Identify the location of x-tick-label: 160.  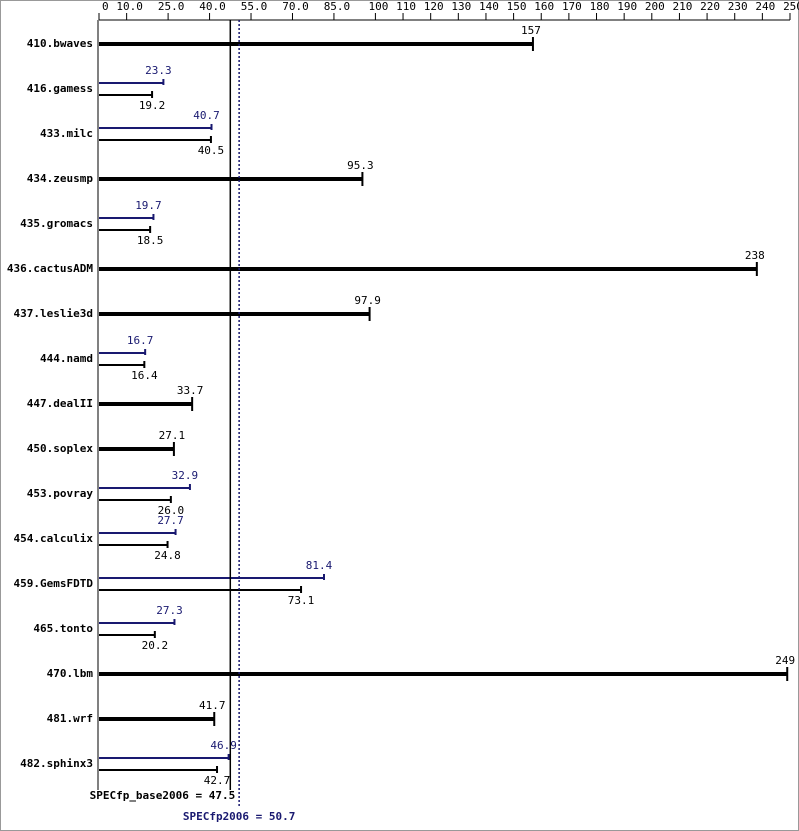
(544, 6).